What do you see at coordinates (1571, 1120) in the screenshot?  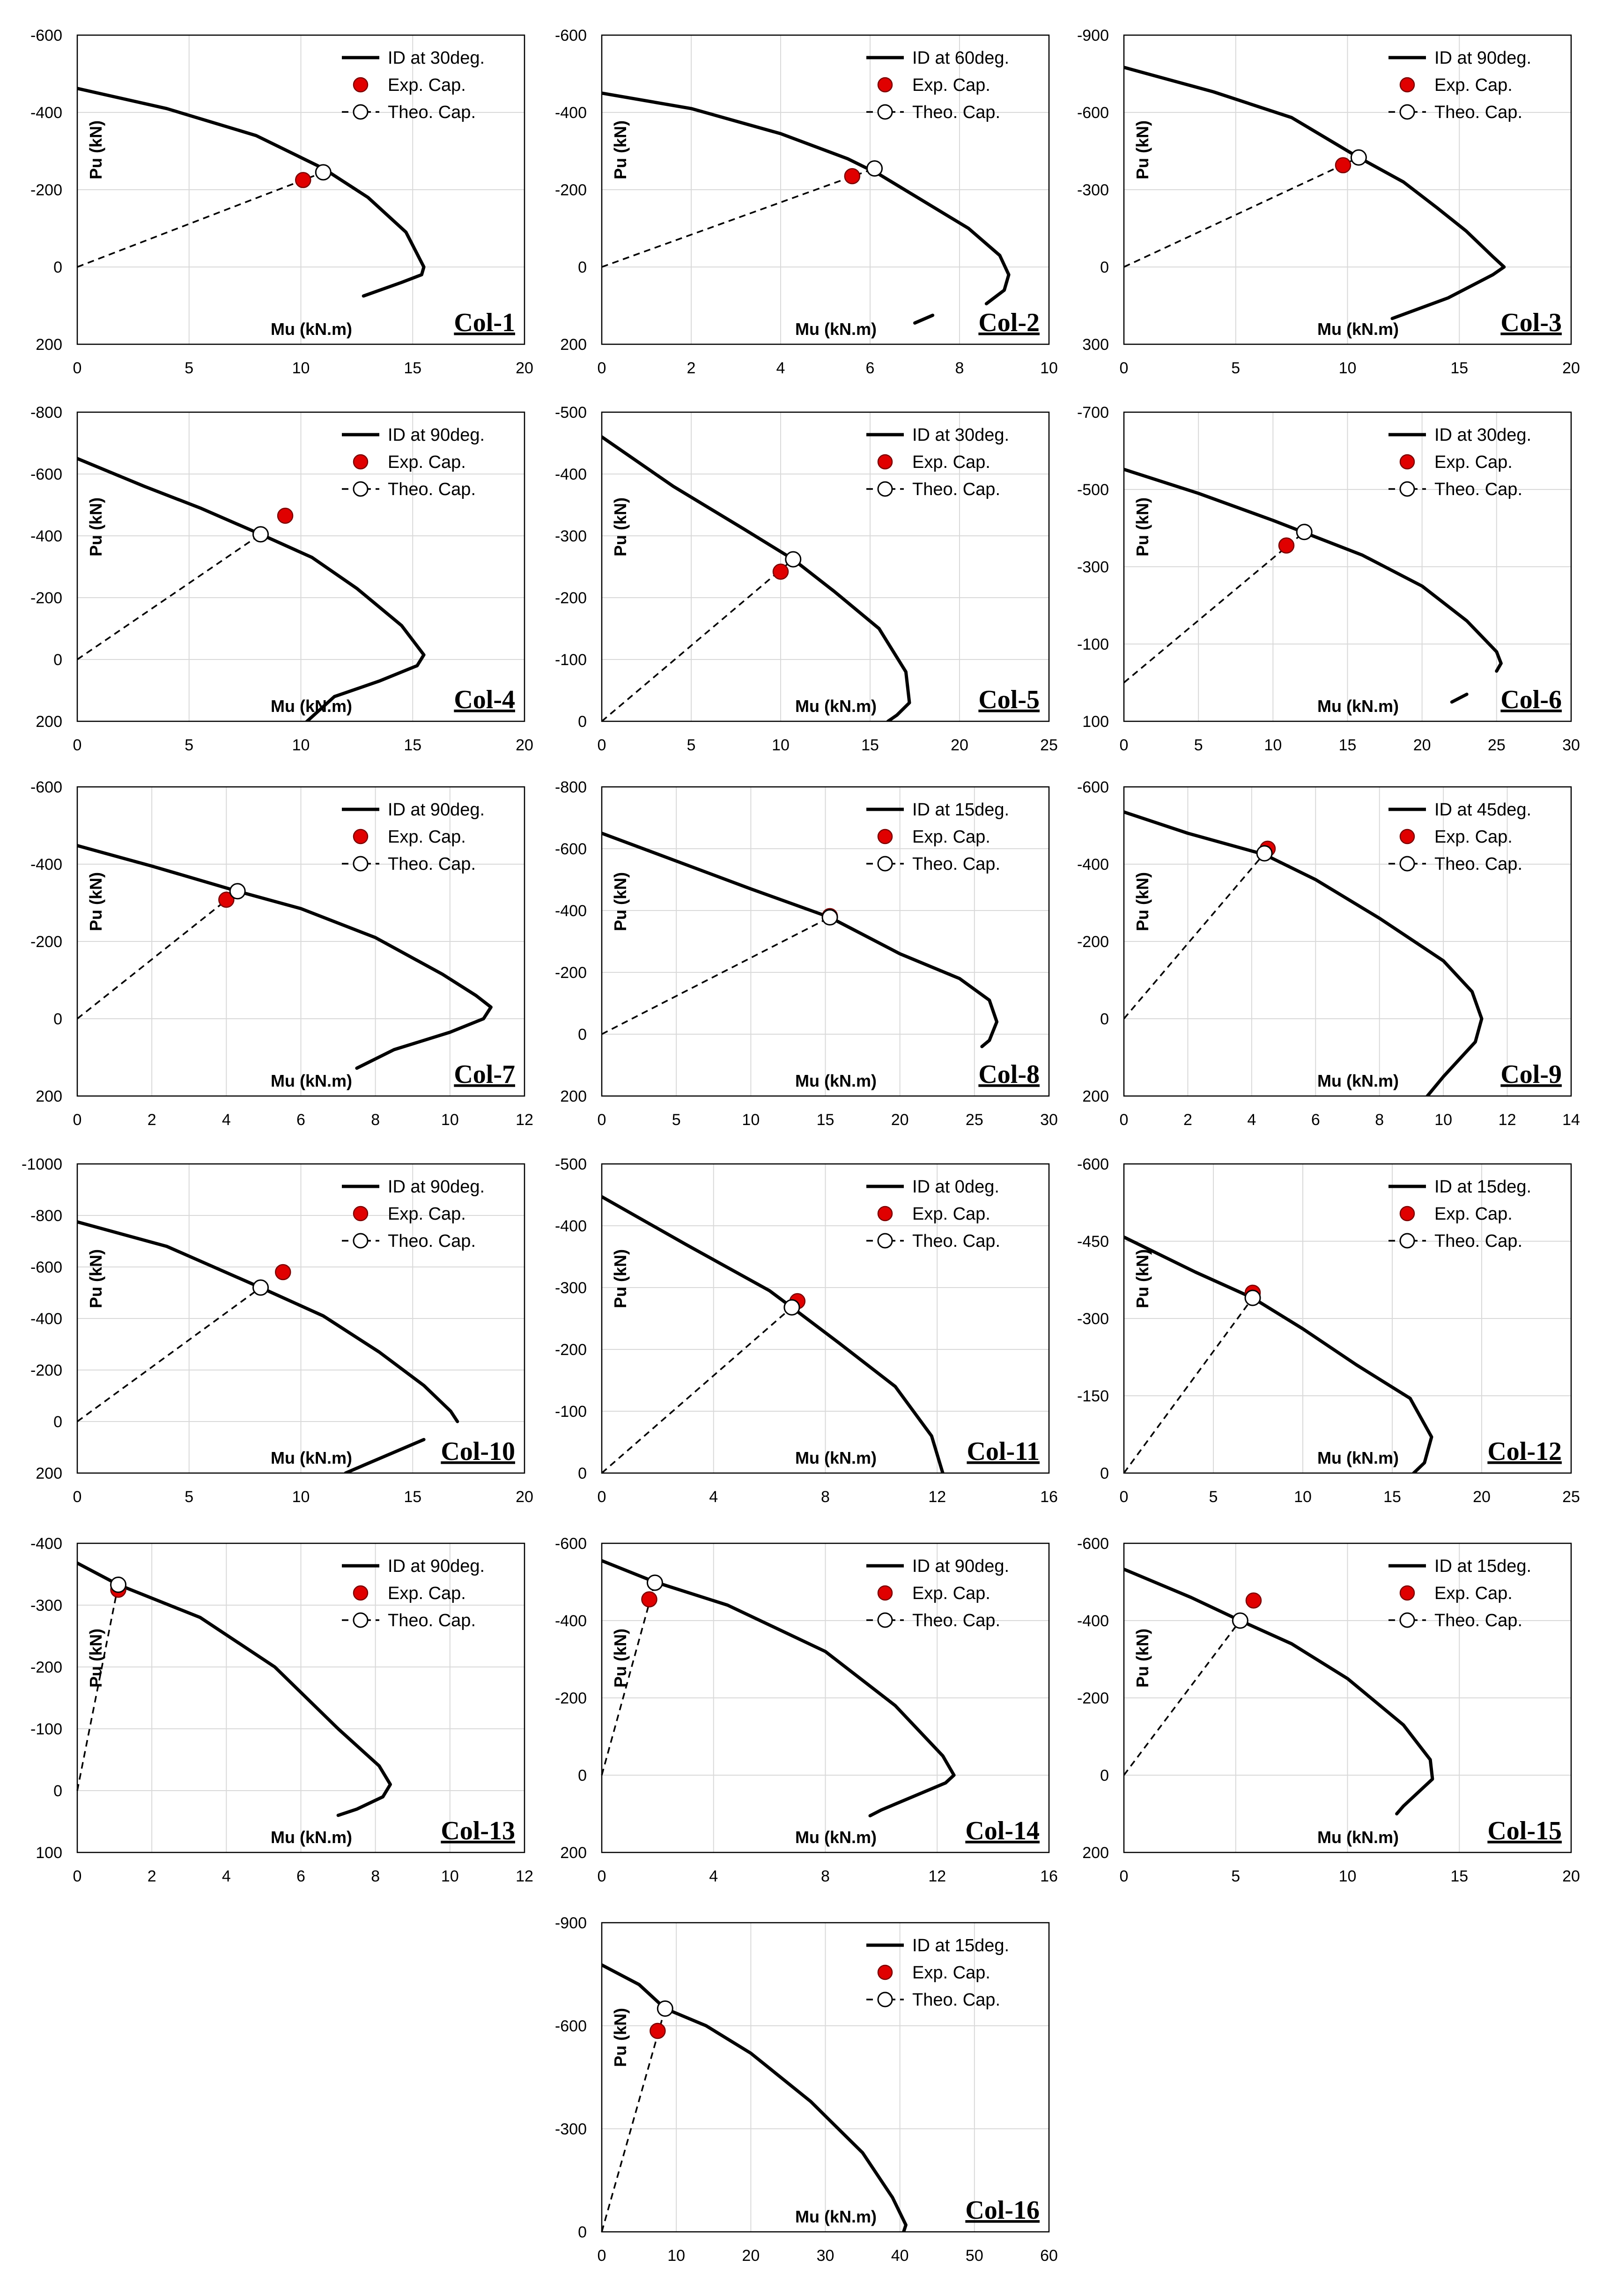 I see `x-tick-label: 14` at bounding box center [1571, 1120].